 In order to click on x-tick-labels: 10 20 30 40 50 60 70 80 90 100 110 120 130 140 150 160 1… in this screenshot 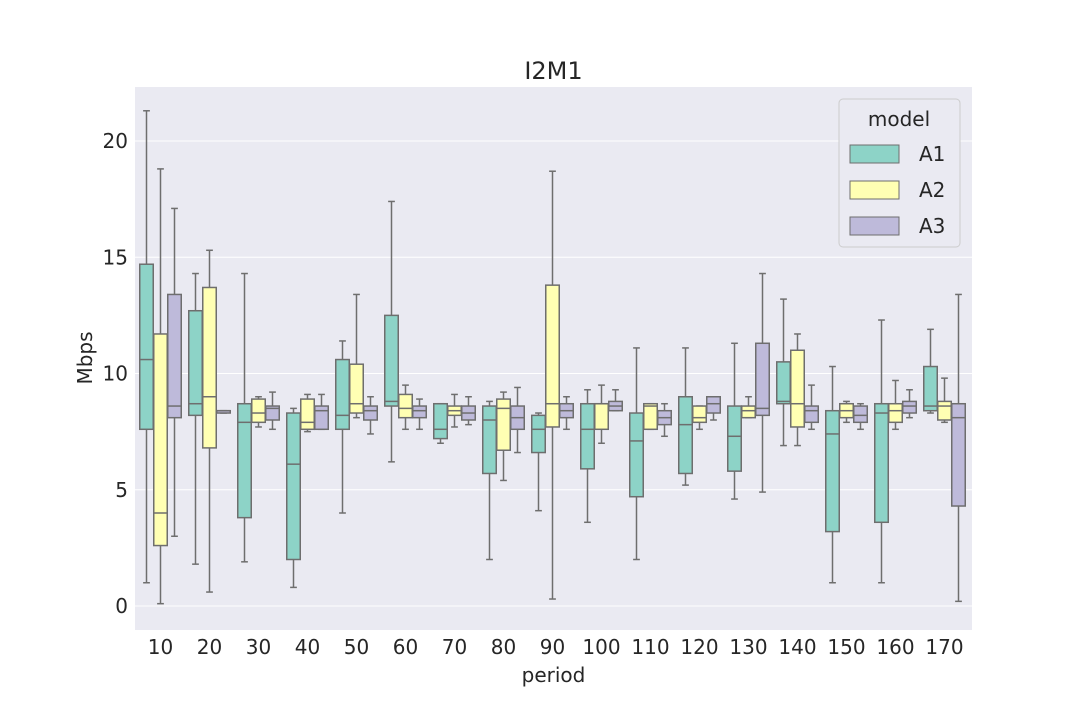, I will do `click(556, 647)`.